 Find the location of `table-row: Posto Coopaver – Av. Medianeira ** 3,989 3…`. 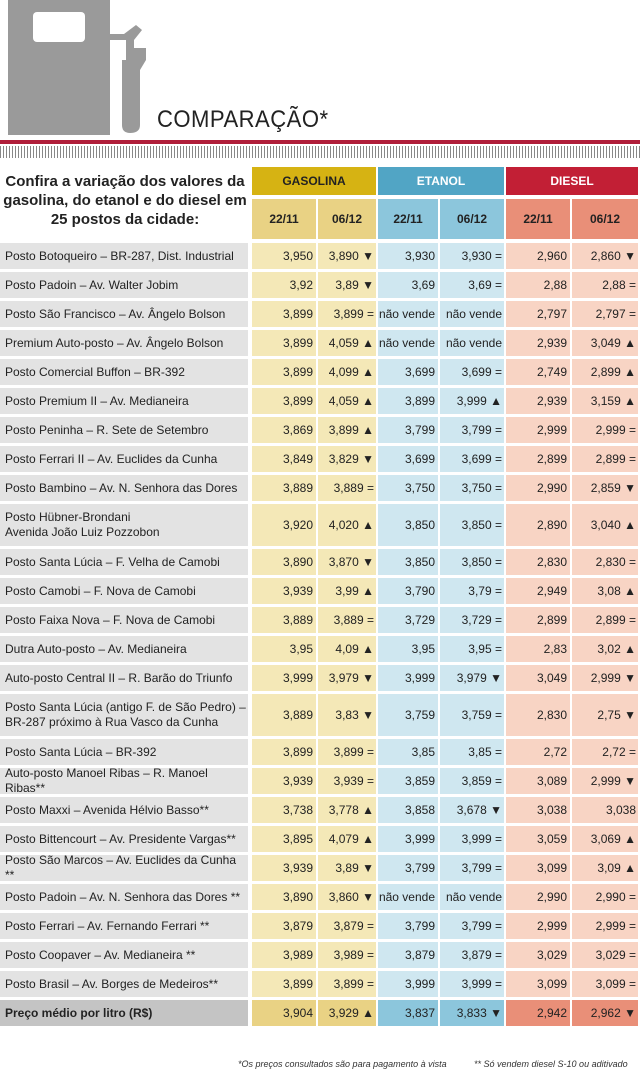

table-row: Posto Coopaver – Av. Medianeira ** 3,989 3… is located at coordinates (320, 955).